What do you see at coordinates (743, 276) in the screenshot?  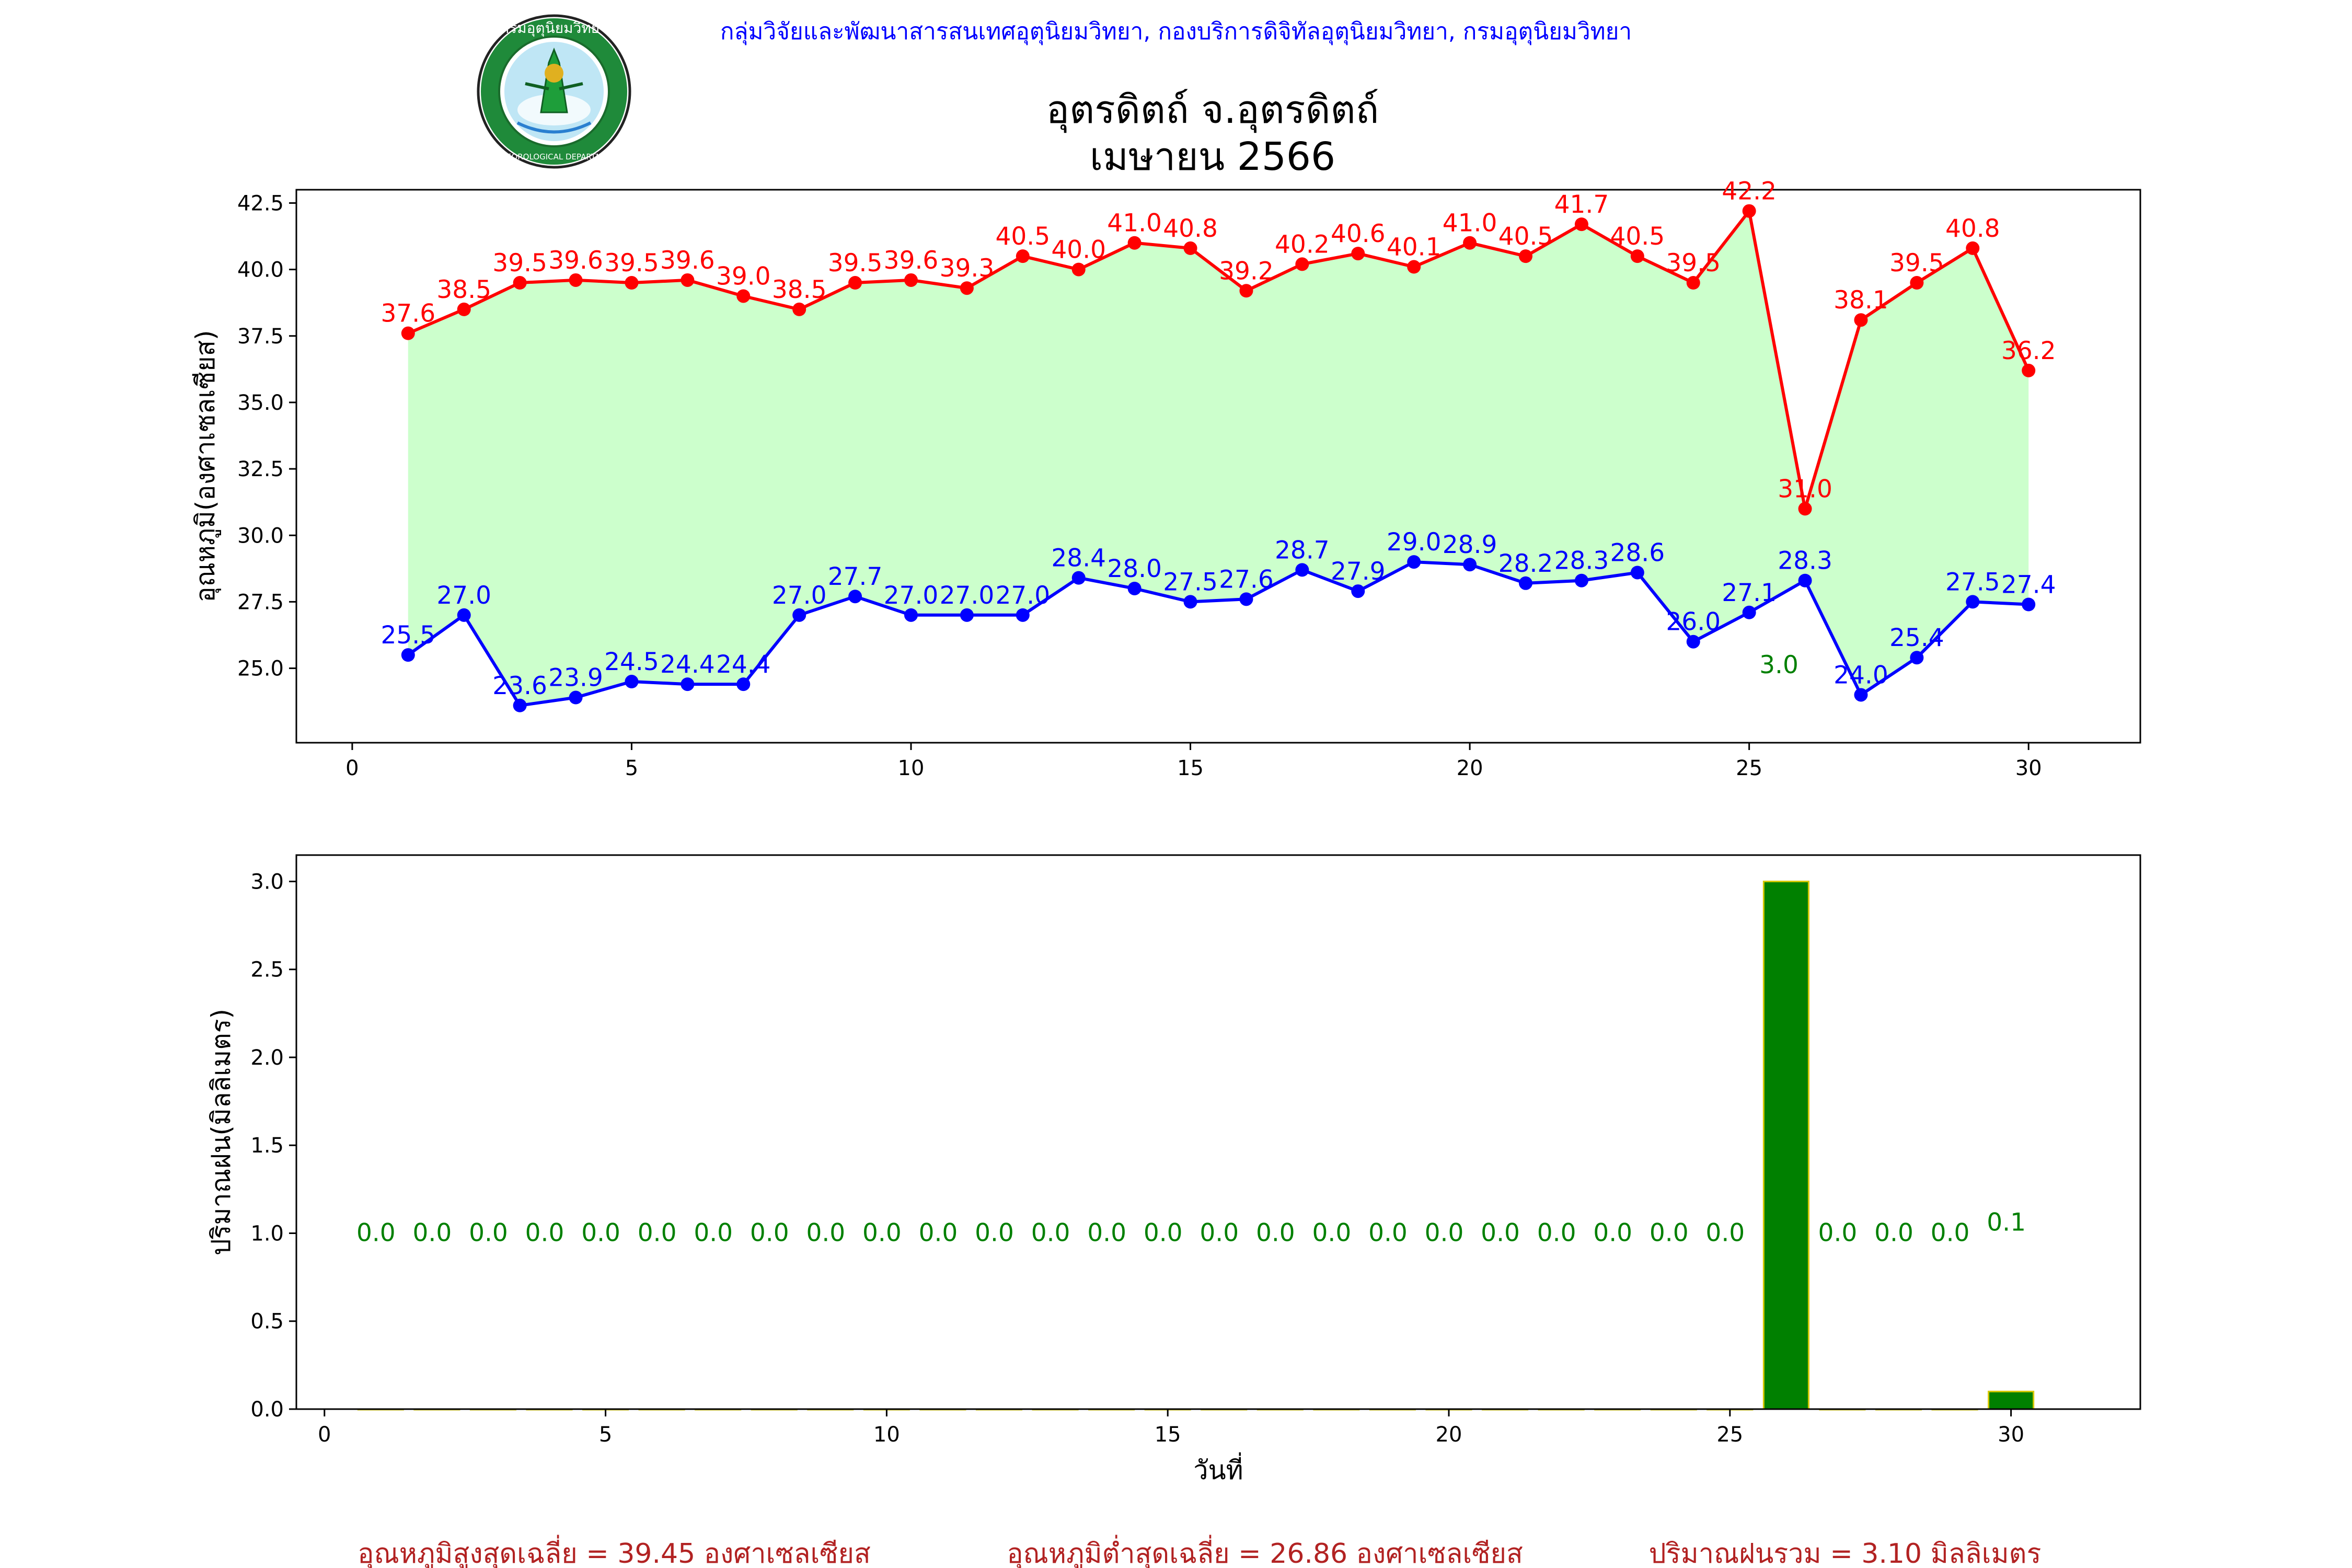 I see `max-temperature-label: 39.0` at bounding box center [743, 276].